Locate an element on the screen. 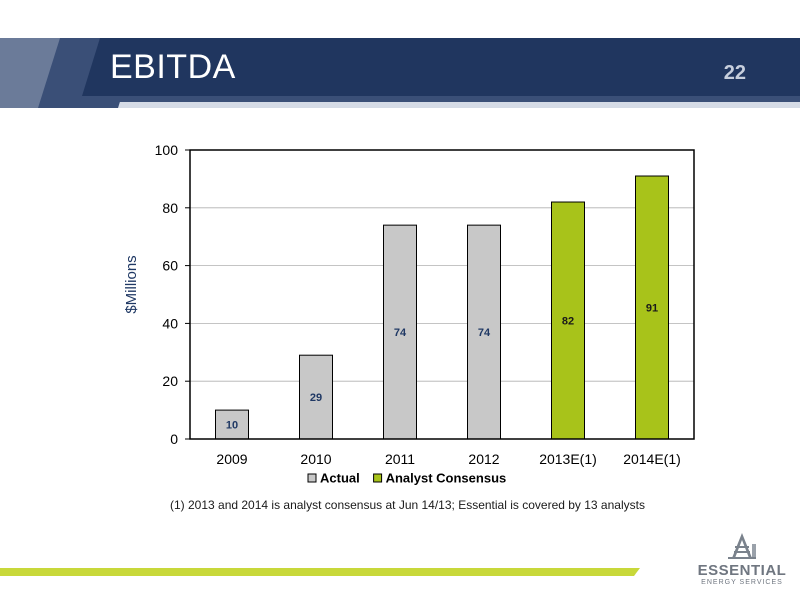 This screenshot has height=600, width=800. bar-2009 is located at coordinates (232, 424).